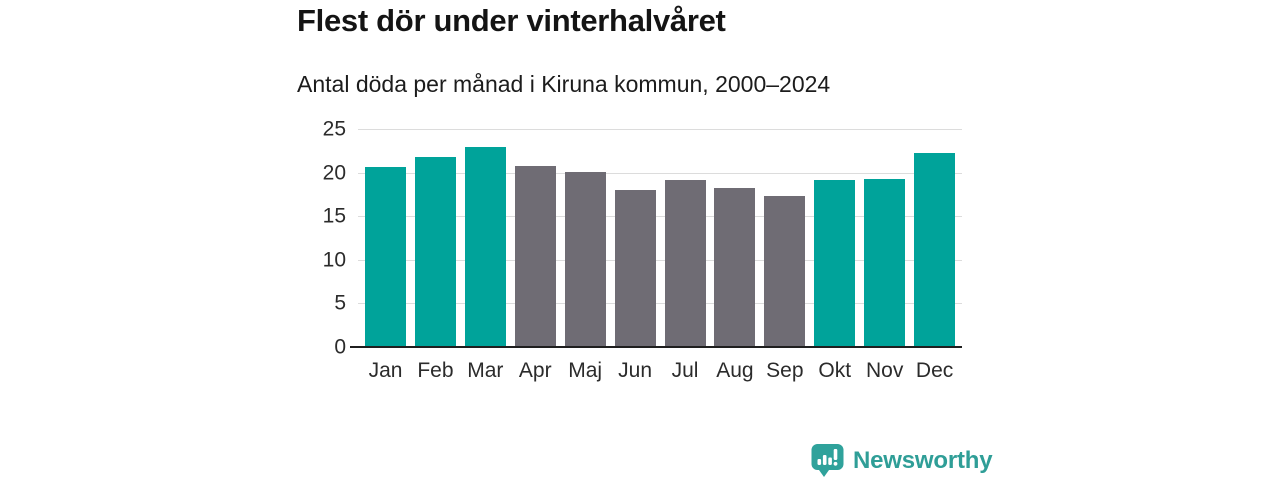 The width and height of the screenshot is (1280, 480). What do you see at coordinates (535, 370) in the screenshot?
I see `x-tick-label-apr: Apr` at bounding box center [535, 370].